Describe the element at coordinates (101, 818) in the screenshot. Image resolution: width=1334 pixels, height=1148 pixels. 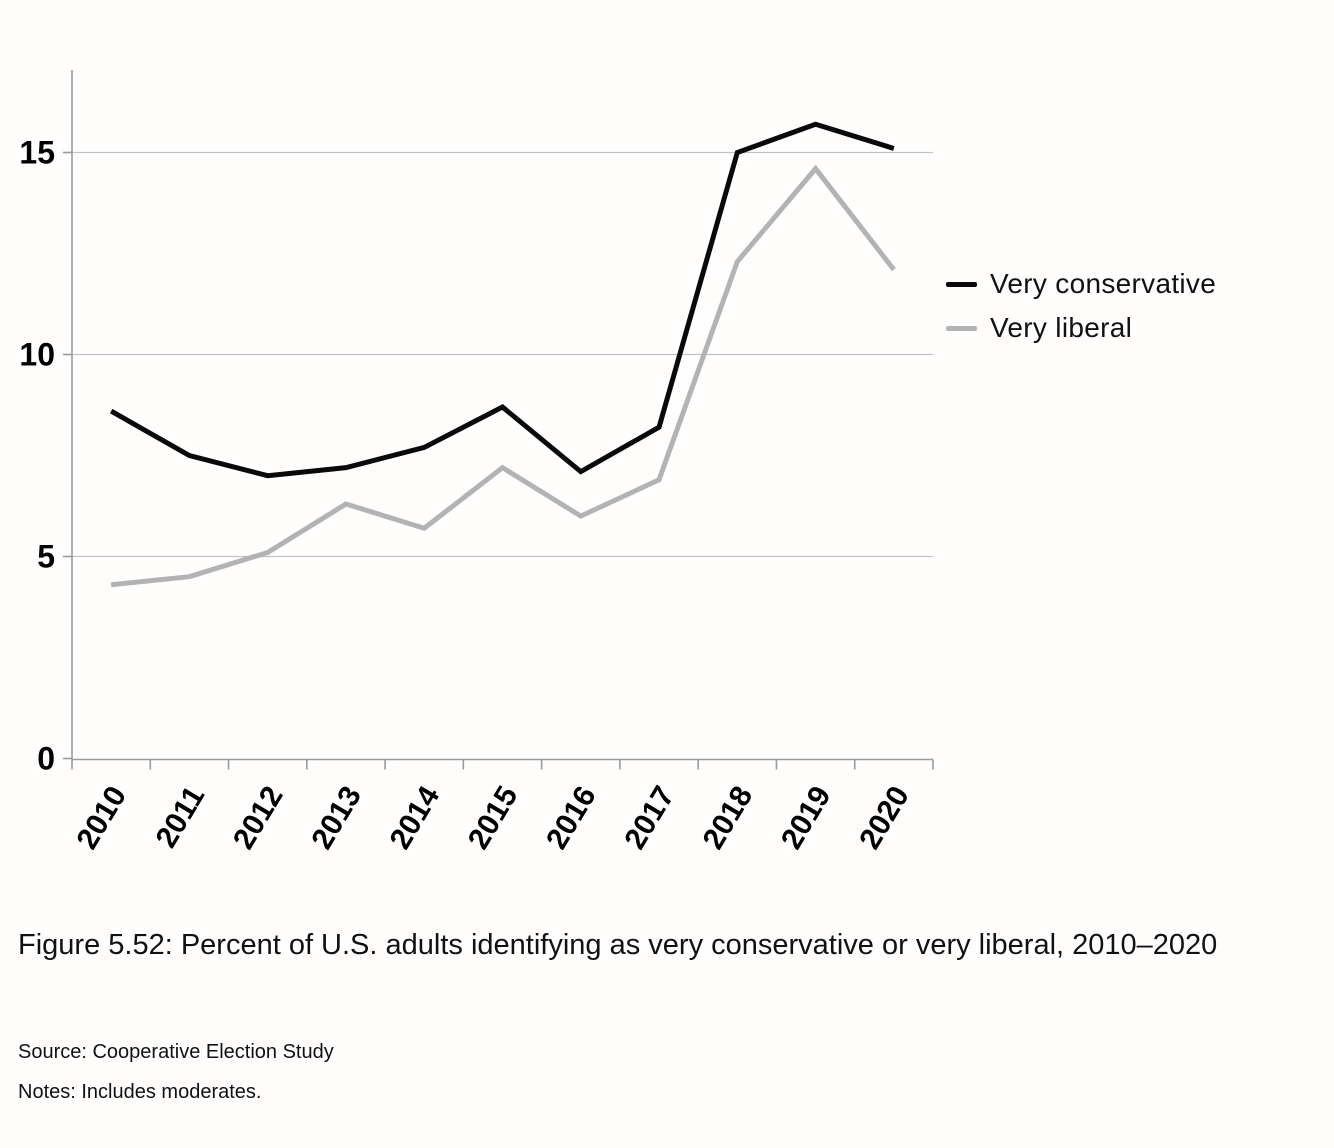
I see `x-axis-tick-label: 2010` at that location.